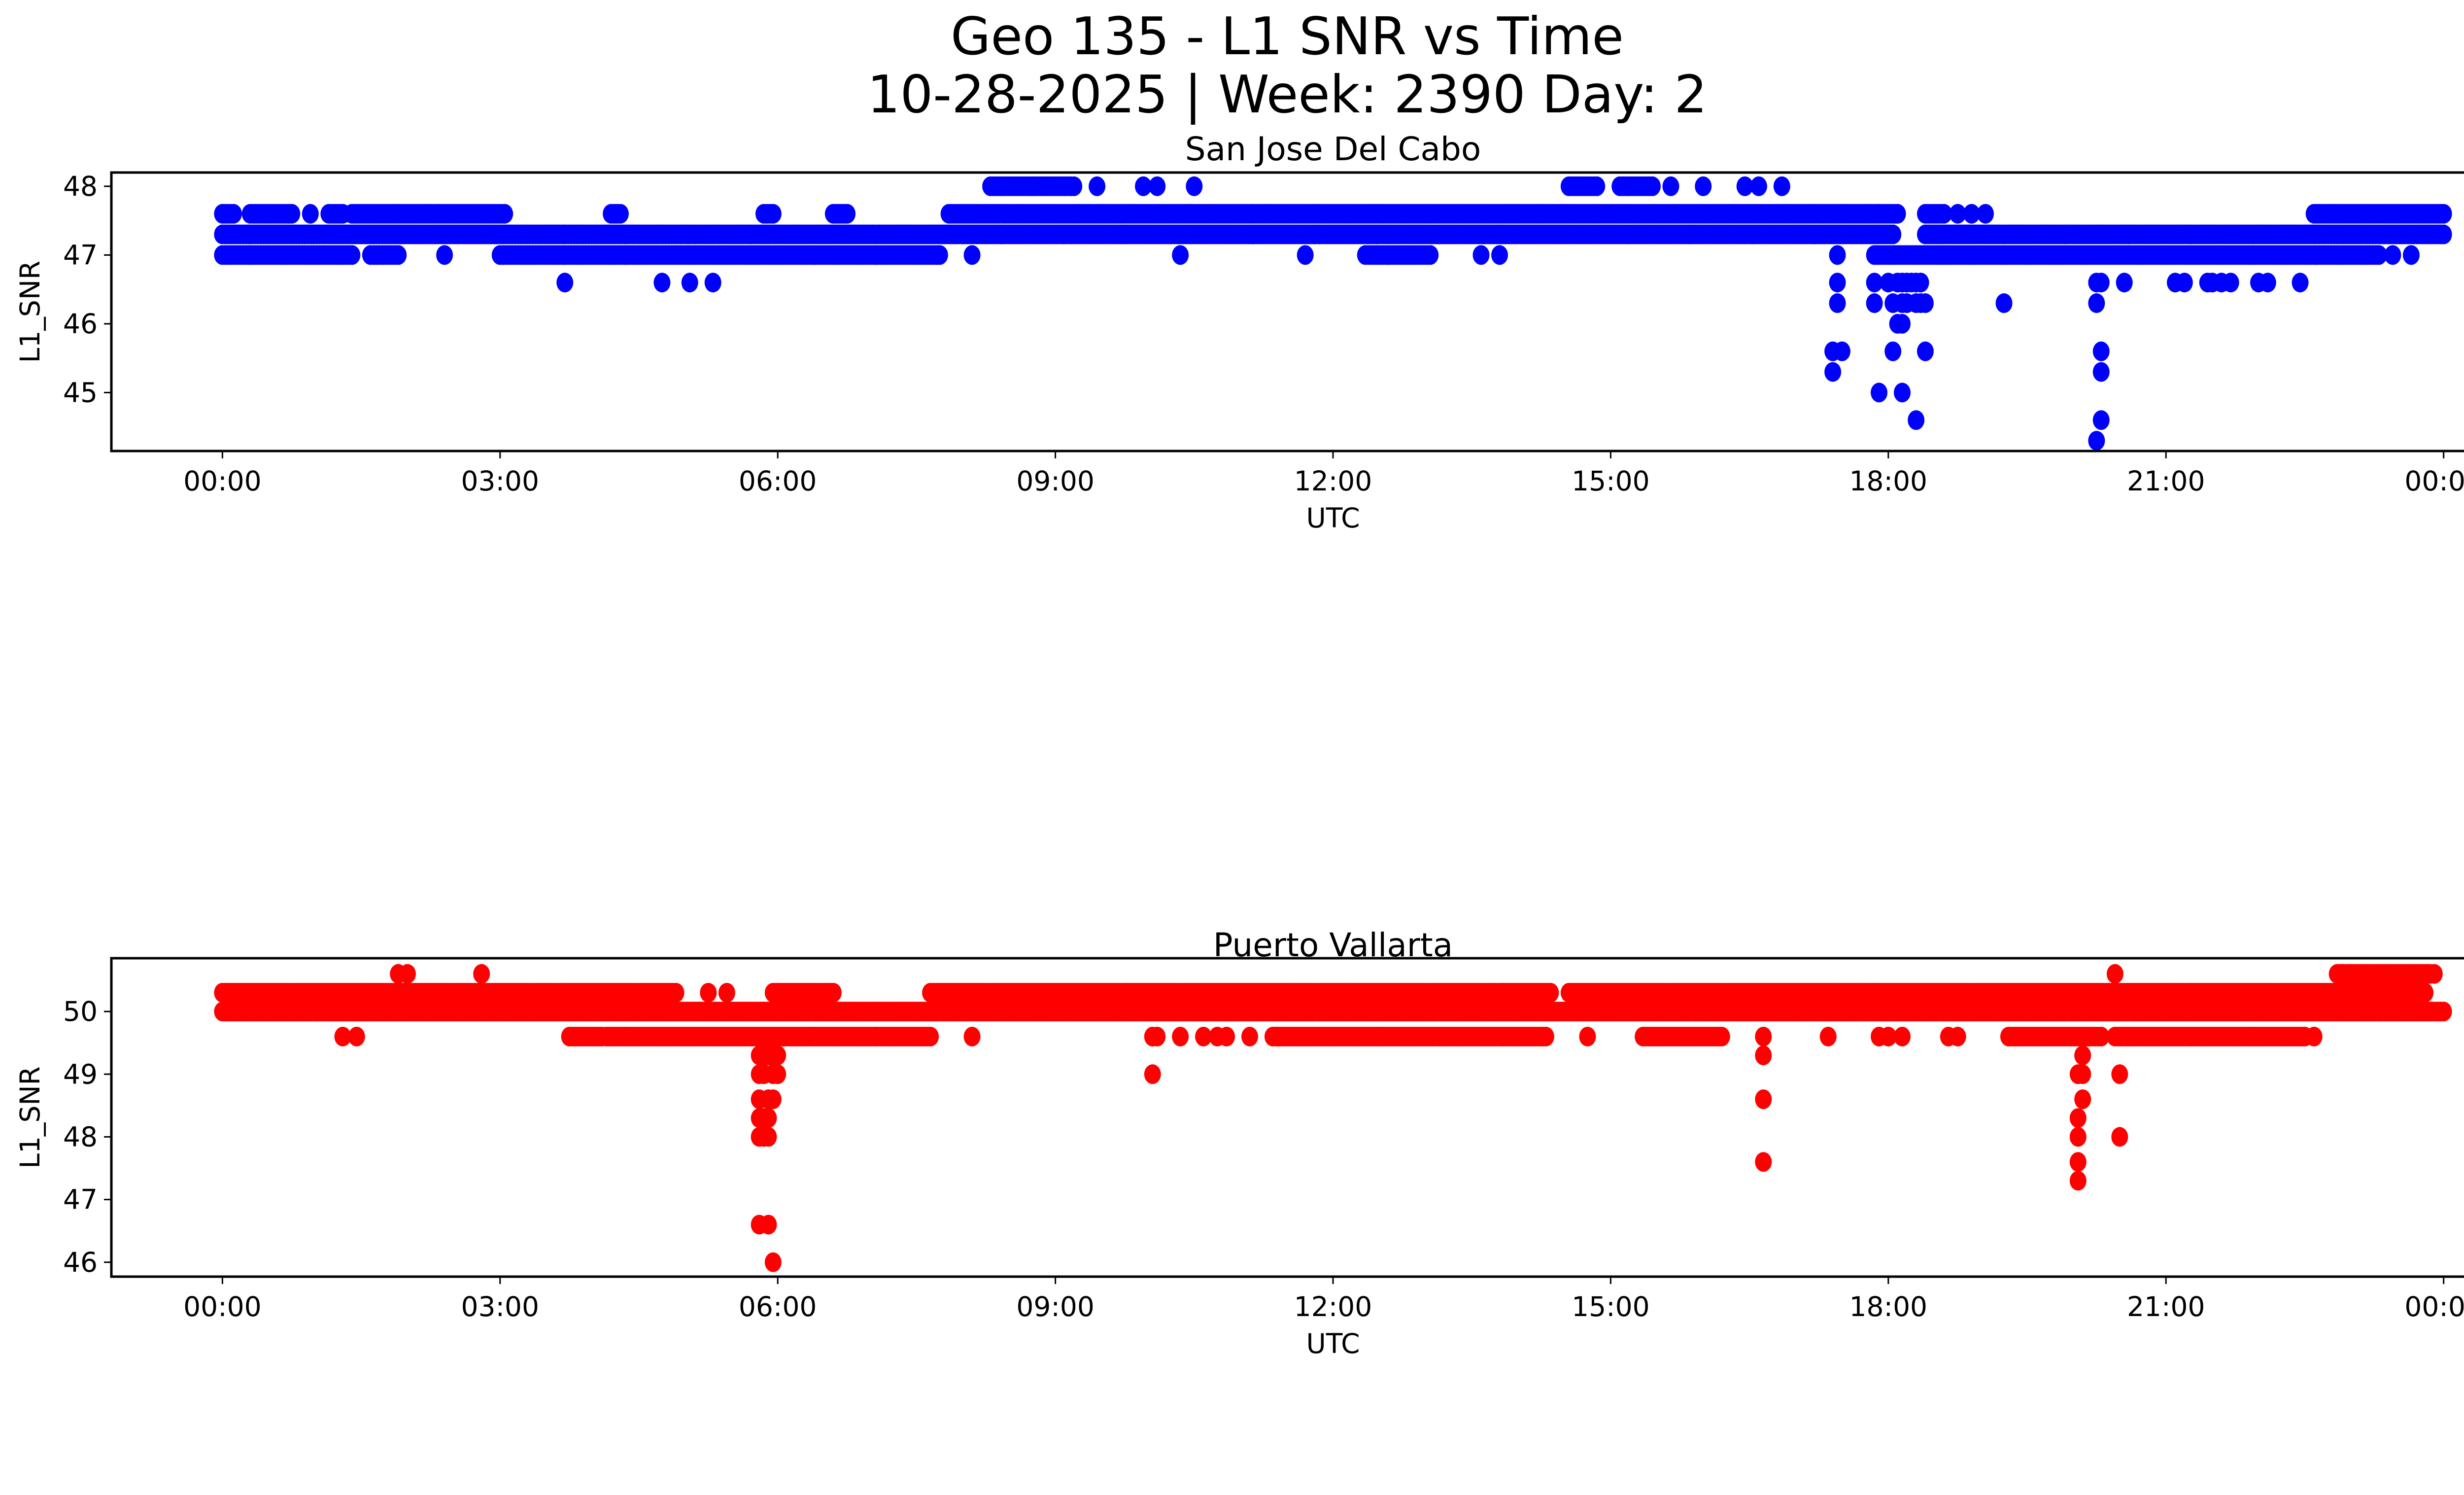 This screenshot has height=1495, width=2464. What do you see at coordinates (80, 1011) in the screenshot?
I see `y-tick-label: 50` at bounding box center [80, 1011].